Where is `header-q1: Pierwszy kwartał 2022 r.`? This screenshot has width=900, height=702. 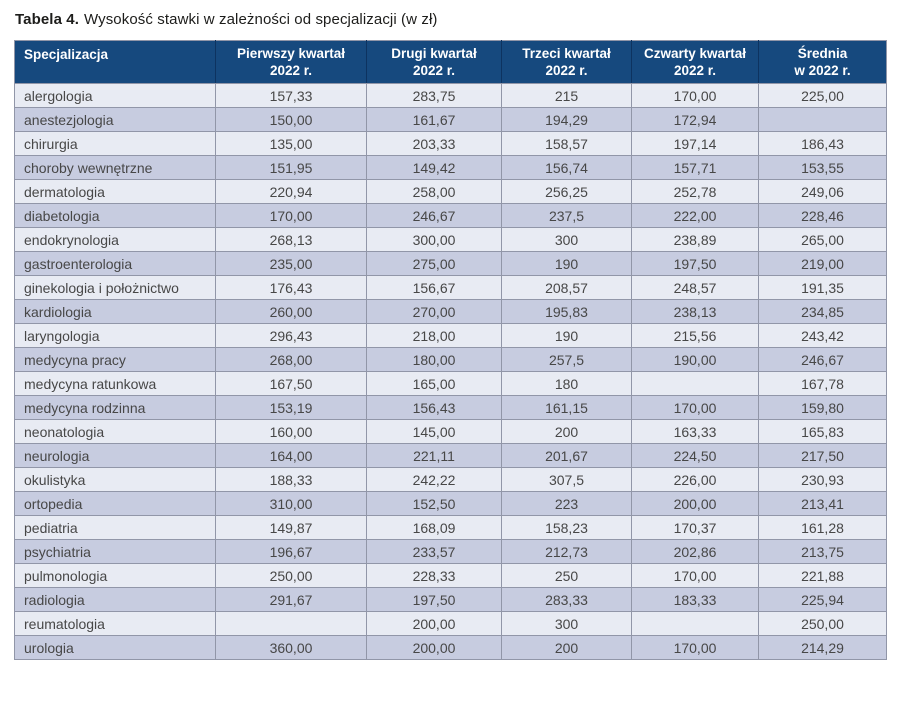
header-q1: Pierwszy kwartał 2022 r. is located at coordinates (291, 62).